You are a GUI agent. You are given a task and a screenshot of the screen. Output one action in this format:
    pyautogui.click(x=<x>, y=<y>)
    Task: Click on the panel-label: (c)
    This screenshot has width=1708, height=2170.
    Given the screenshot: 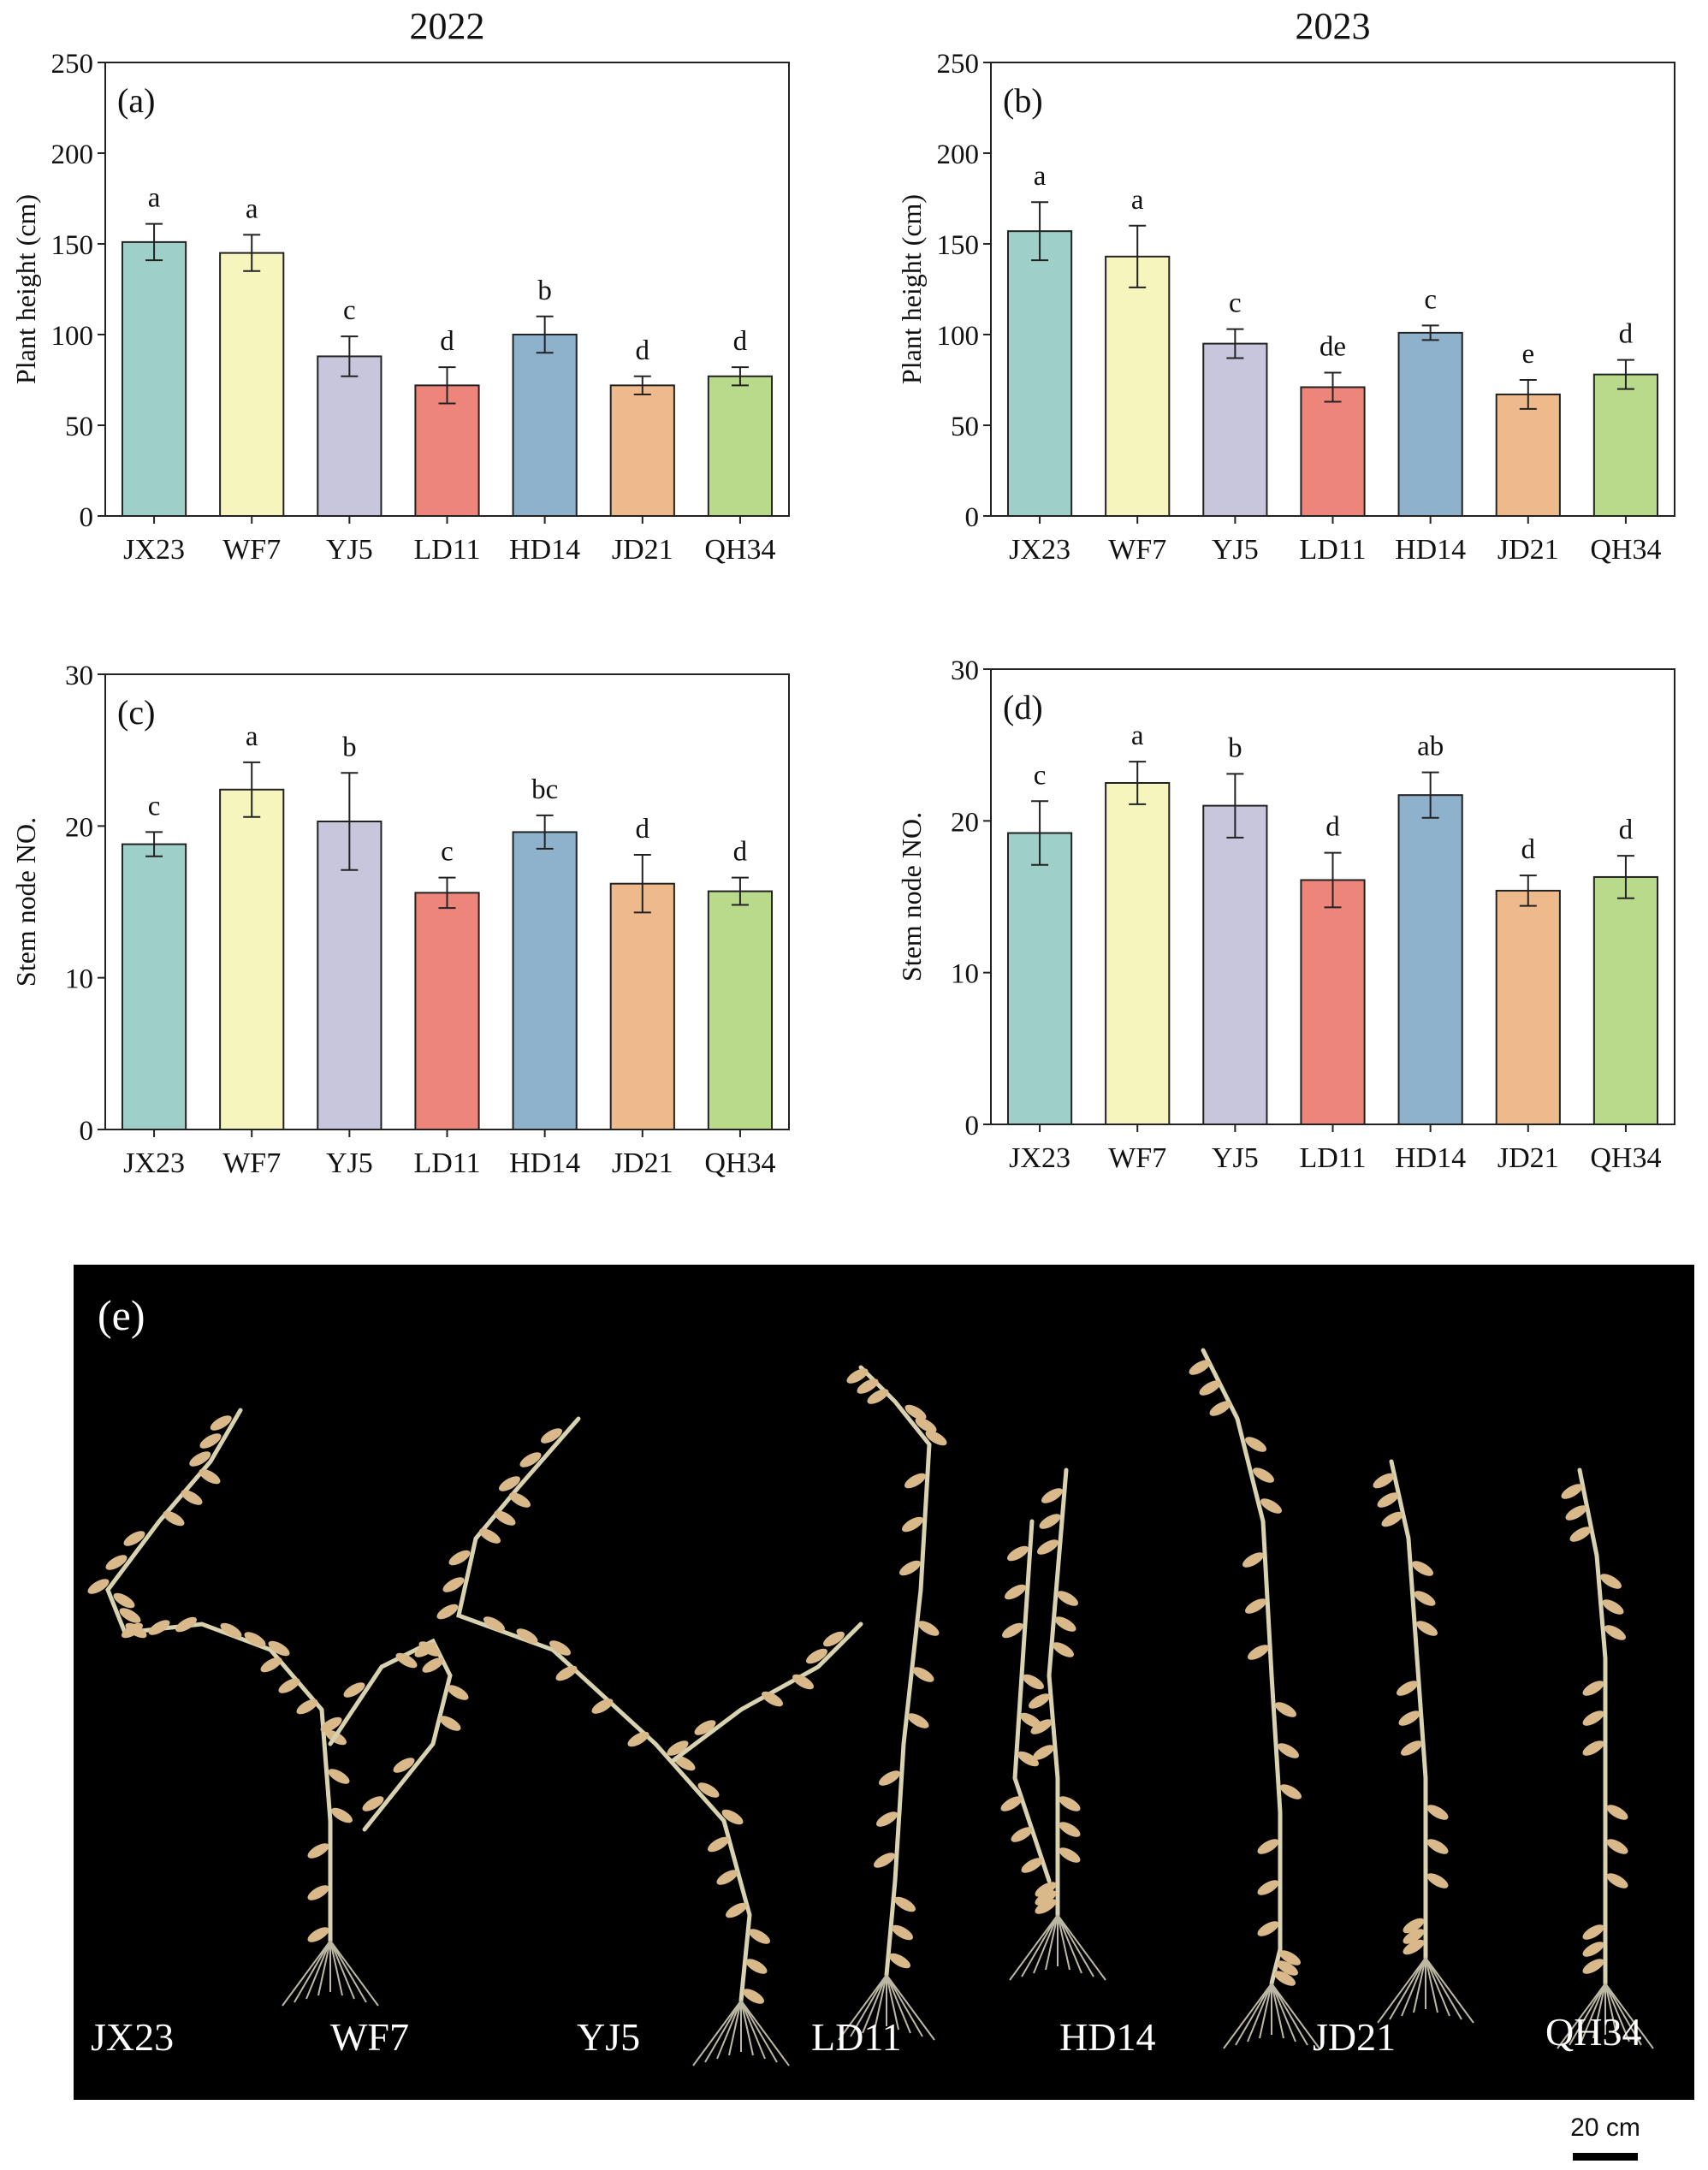 What is the action you would take?
    pyautogui.click(x=136, y=712)
    